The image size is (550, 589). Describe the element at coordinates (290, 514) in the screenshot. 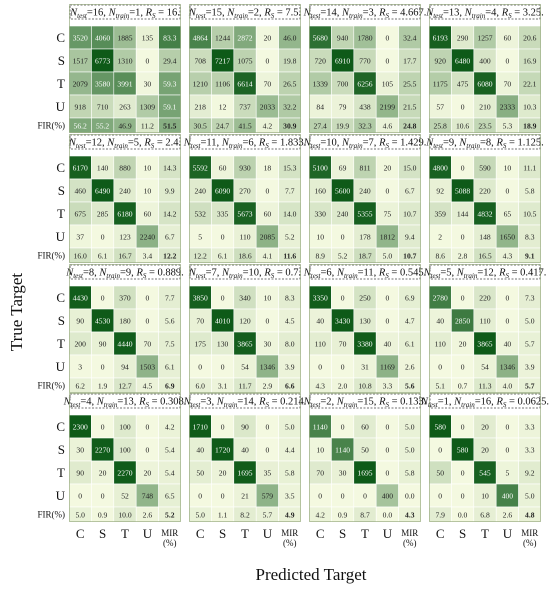

I see `cell-value: 4.9` at that location.